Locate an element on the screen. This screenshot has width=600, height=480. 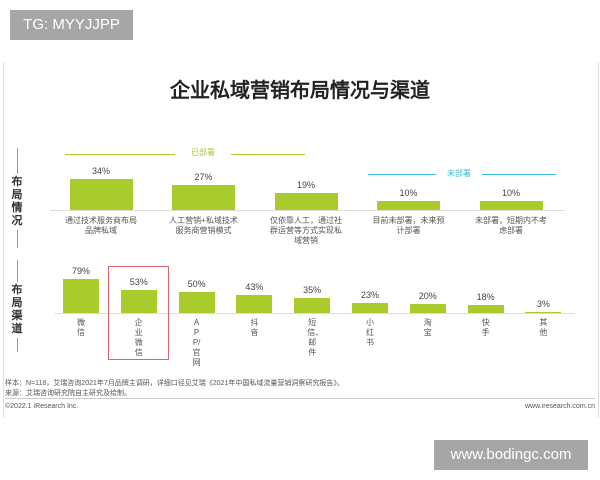
data-label: 35% is located at coordinates (312, 289).